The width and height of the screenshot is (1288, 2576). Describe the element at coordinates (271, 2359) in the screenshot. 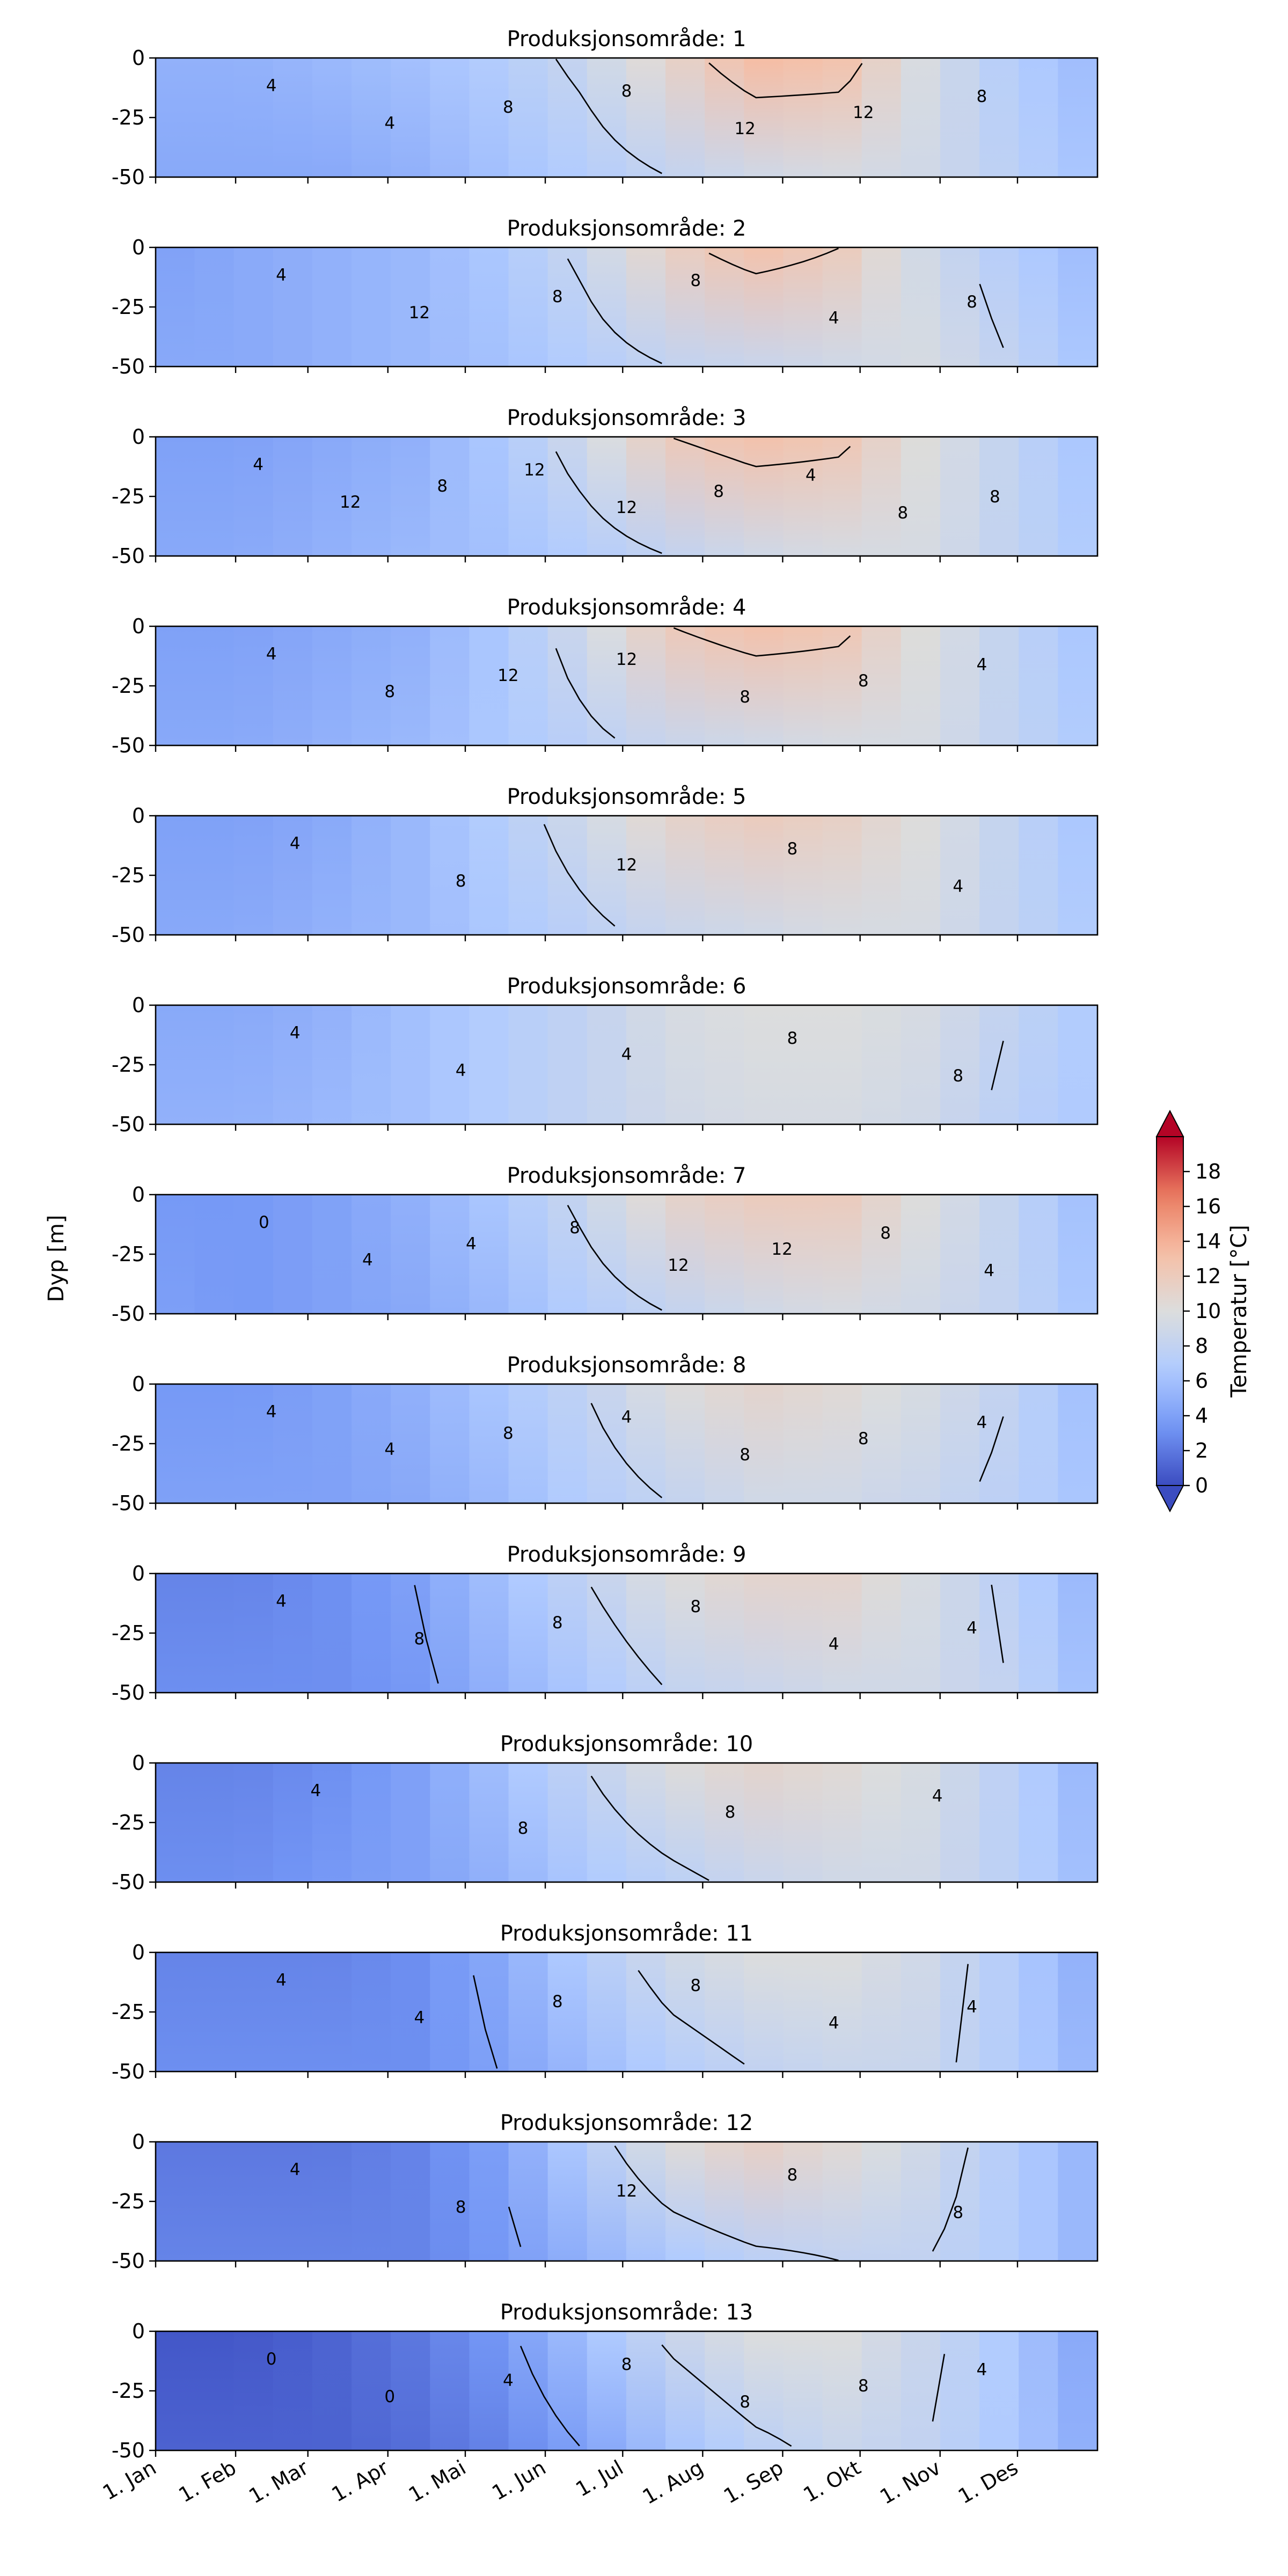

I see `contour-label: 0` at that location.